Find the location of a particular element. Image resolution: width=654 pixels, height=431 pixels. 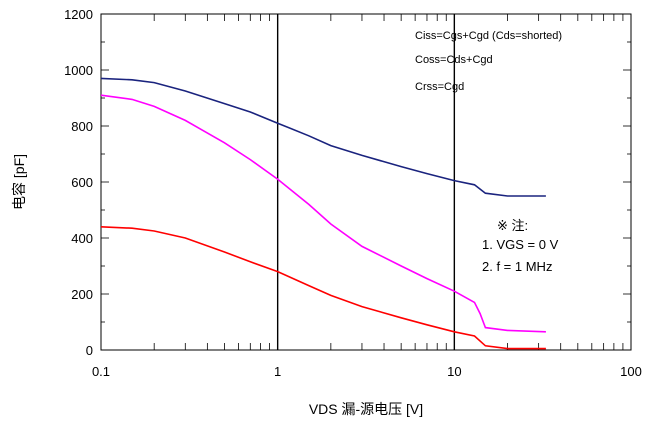

x-tick-label: 0.1 is located at coordinates (101, 371).